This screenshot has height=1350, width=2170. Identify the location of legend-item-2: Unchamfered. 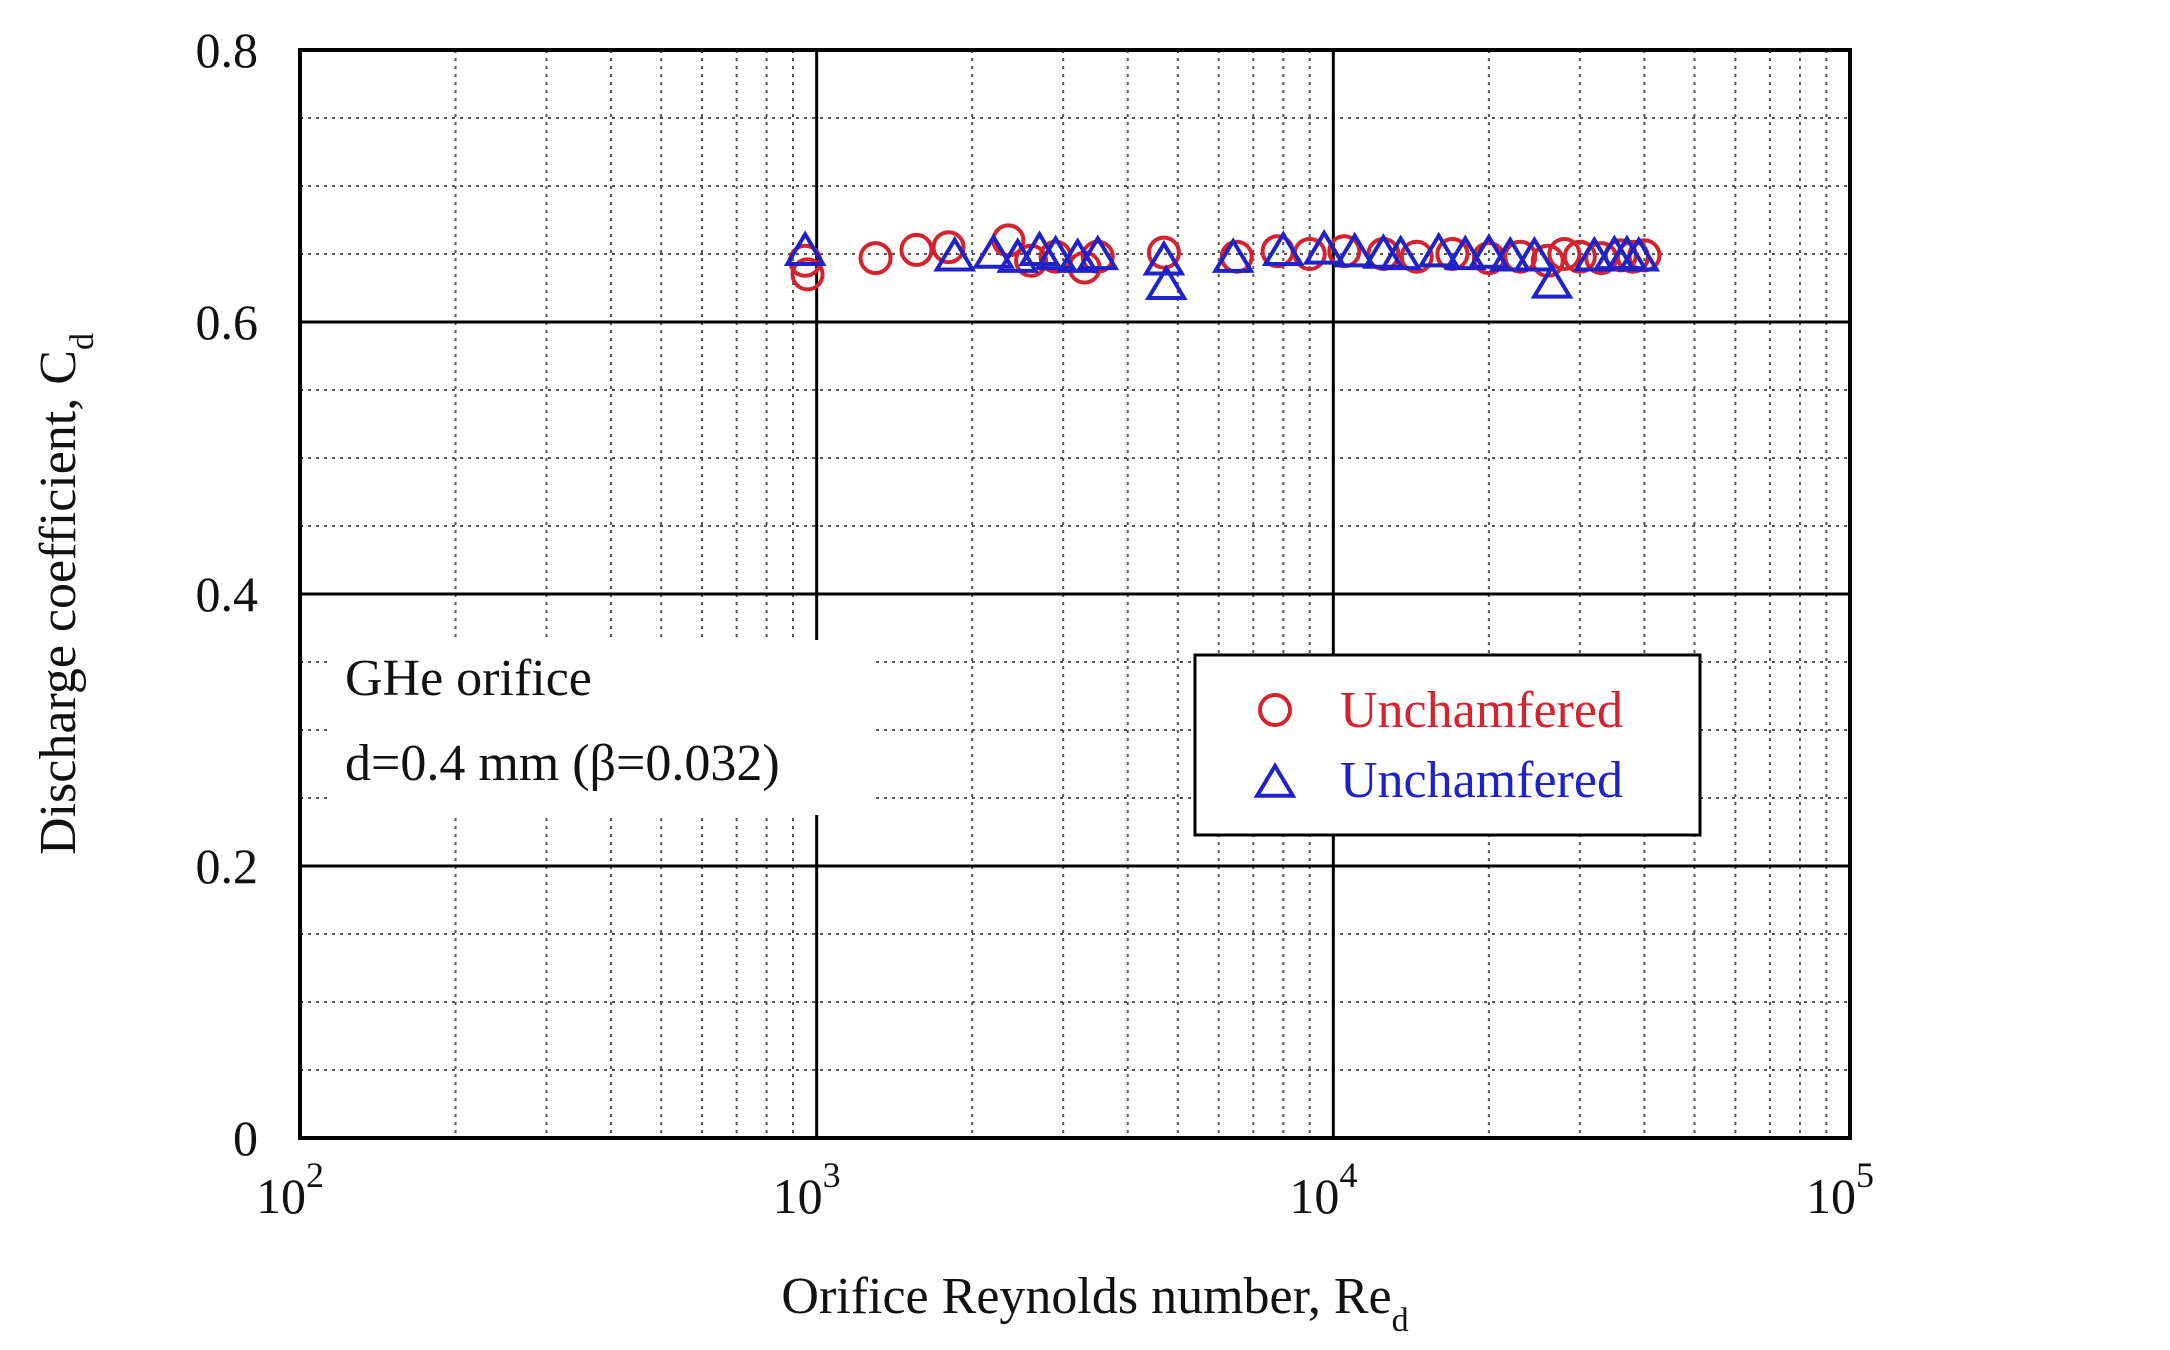
(1438, 780).